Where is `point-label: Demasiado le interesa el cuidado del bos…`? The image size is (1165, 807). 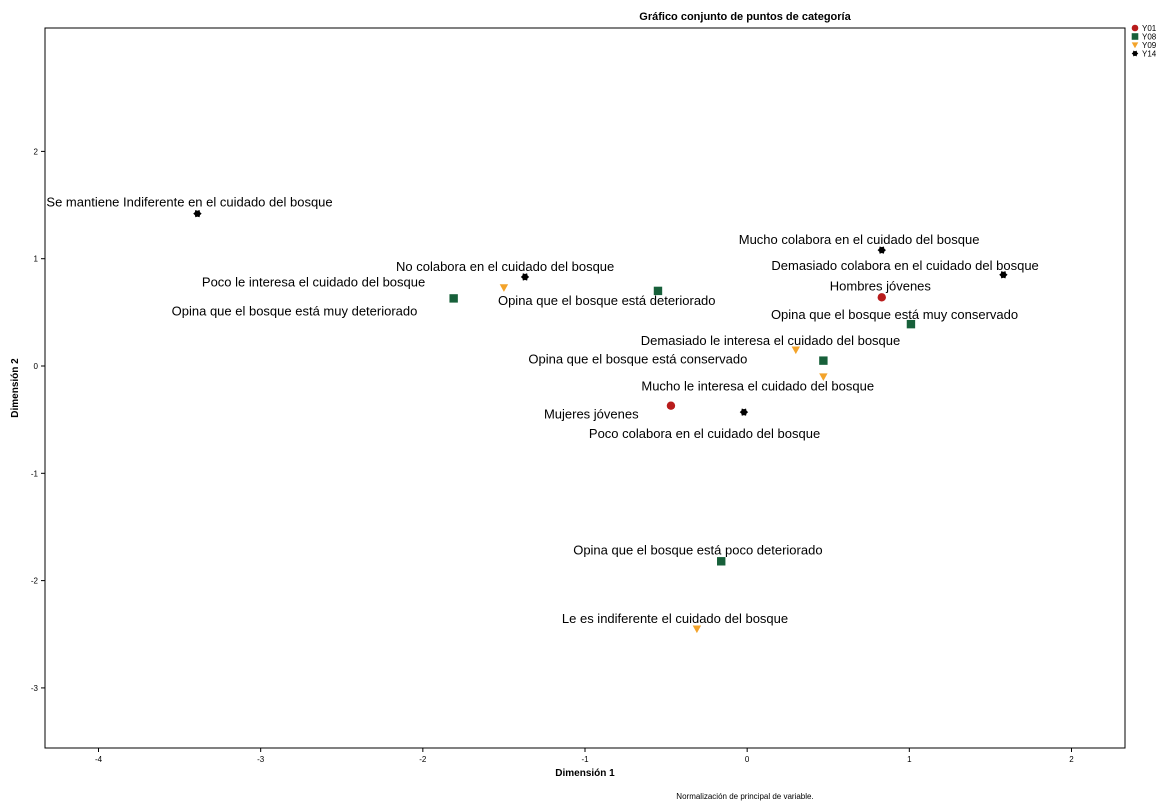 point-label: Demasiado le interesa el cuidado del bos… is located at coordinates (770, 340).